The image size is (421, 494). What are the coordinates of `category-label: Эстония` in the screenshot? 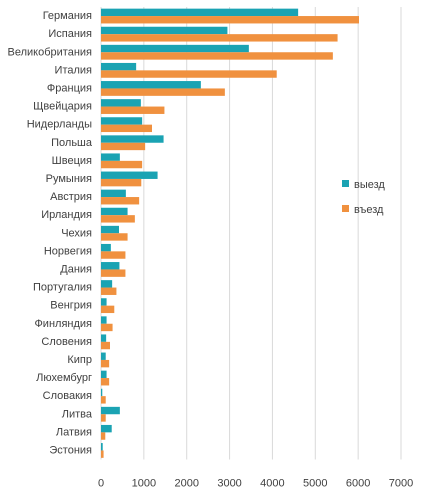 It's located at (70, 450).